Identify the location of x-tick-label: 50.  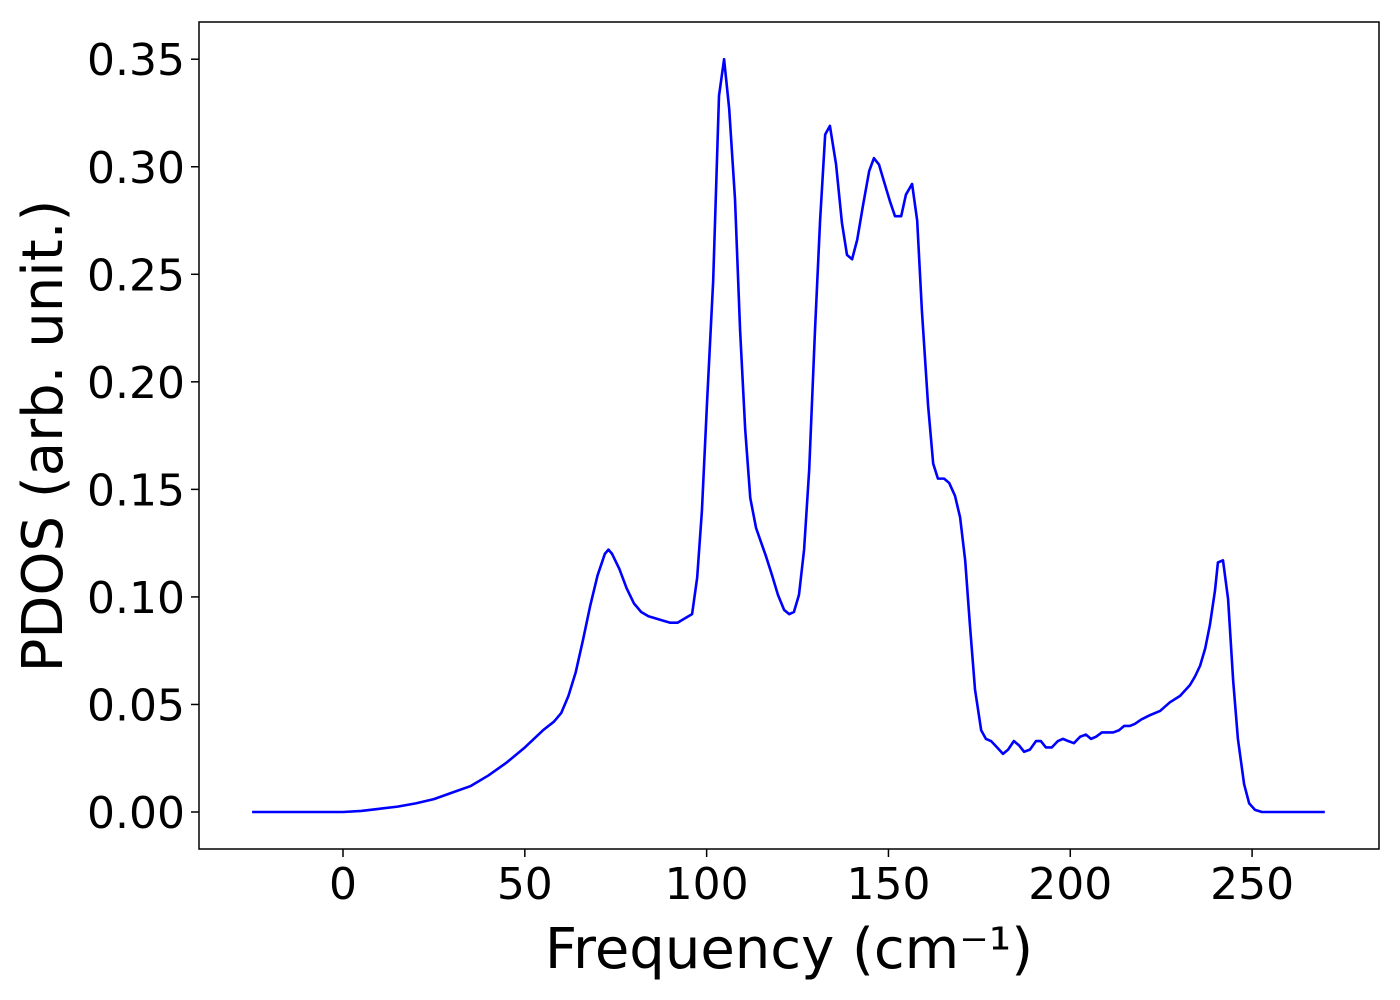
(525, 884).